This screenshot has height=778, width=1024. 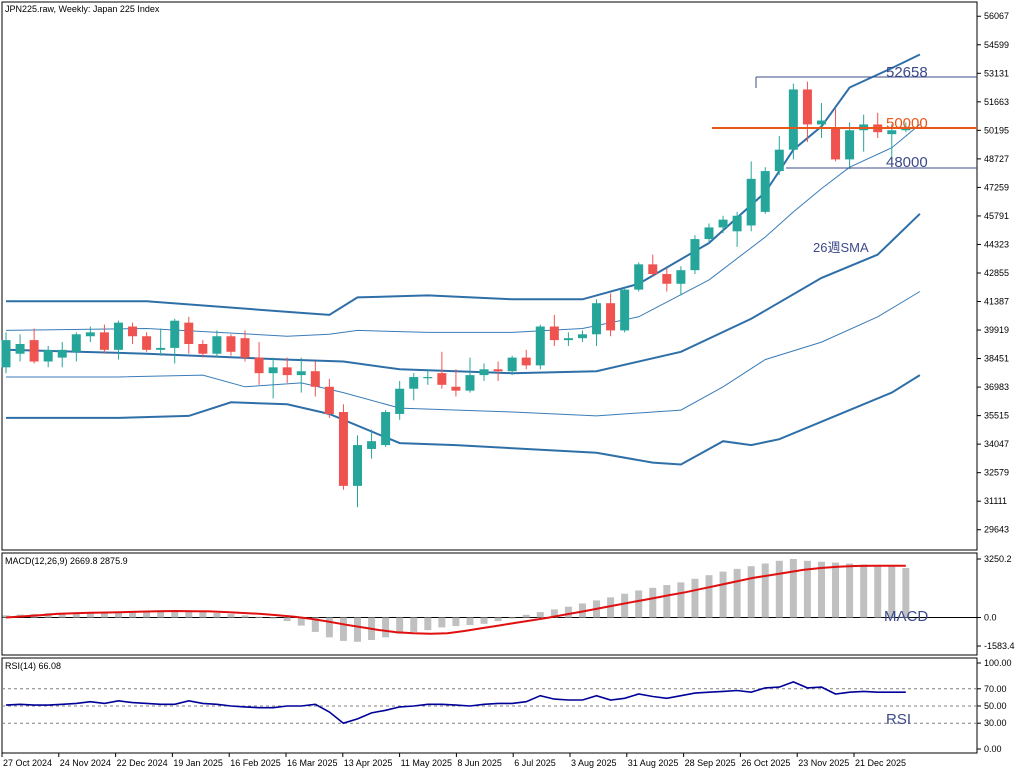 I want to click on rsi-axis-label: 70.00, so click(x=995, y=689).